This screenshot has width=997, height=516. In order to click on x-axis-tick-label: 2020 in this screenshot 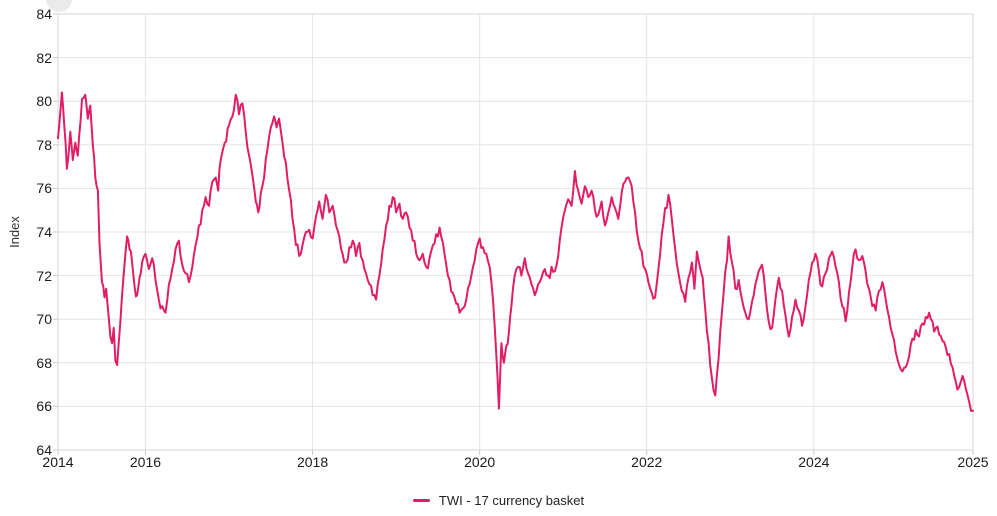, I will do `click(480, 462)`.